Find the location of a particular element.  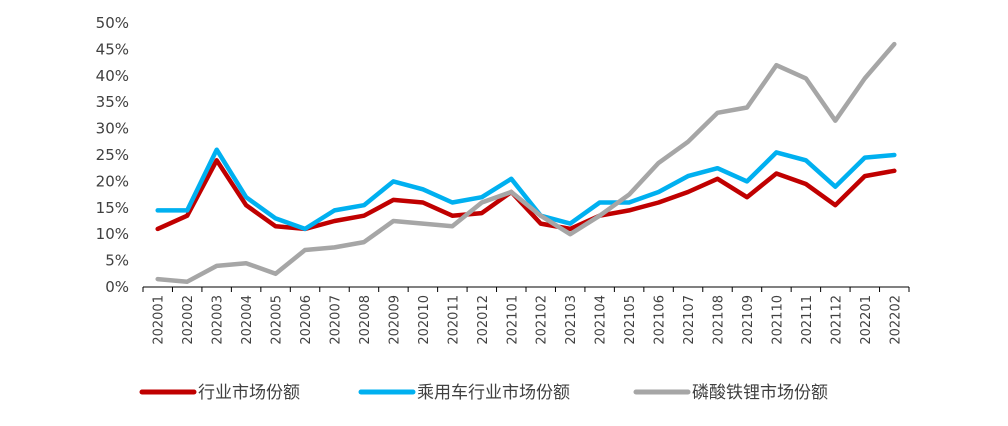

y-tick-label: 40% is located at coordinates (112, 76).